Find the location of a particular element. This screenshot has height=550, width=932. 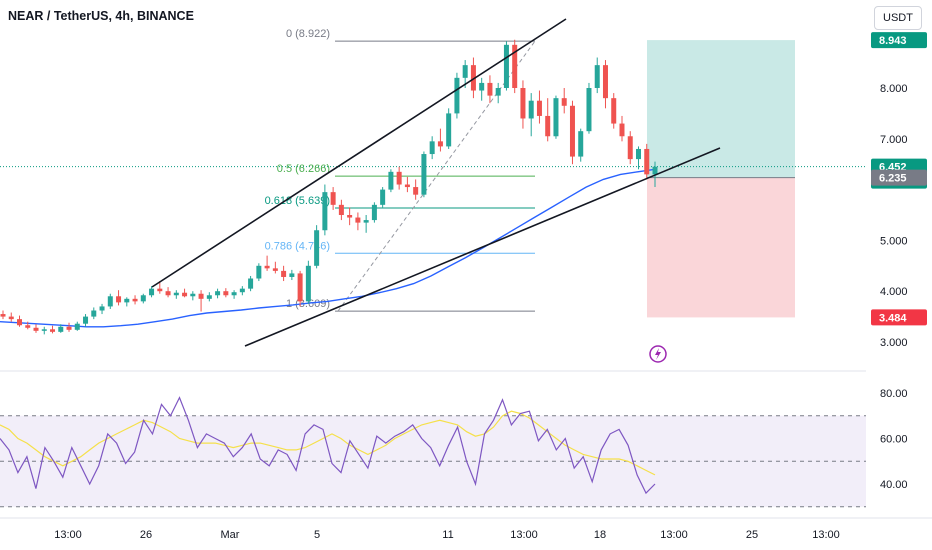

time-axis: 13:00 26 Mar 5 11 13:00 18 13:00 25 13:00 is located at coordinates (466, 529).